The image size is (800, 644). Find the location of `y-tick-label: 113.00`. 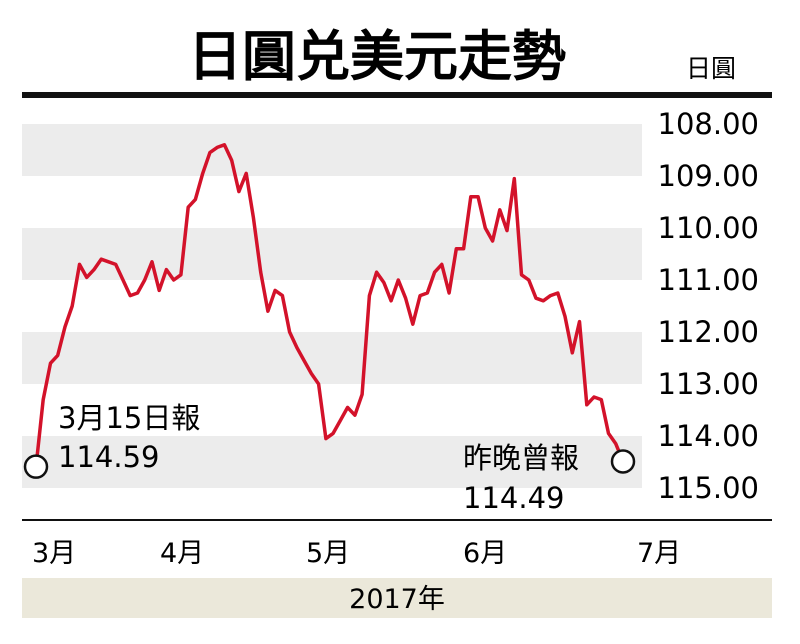

y-tick-label: 113.00 is located at coordinates (708, 384).